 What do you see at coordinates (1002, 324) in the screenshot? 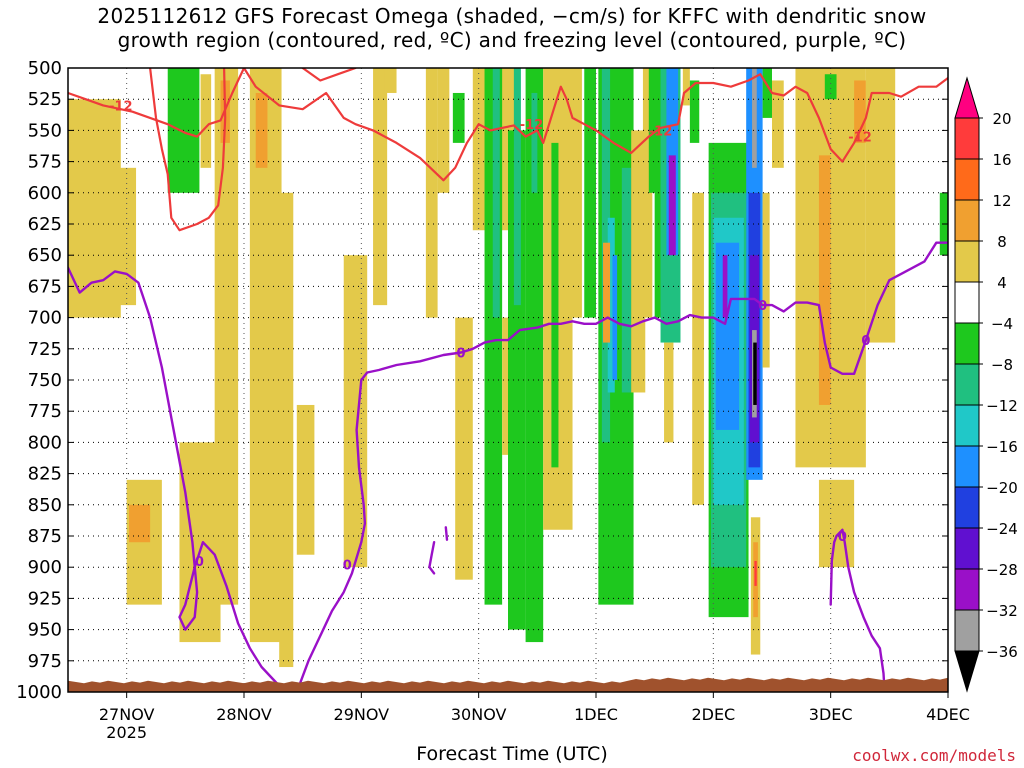
I see `colorbar-label-5: −4` at bounding box center [1002, 324].